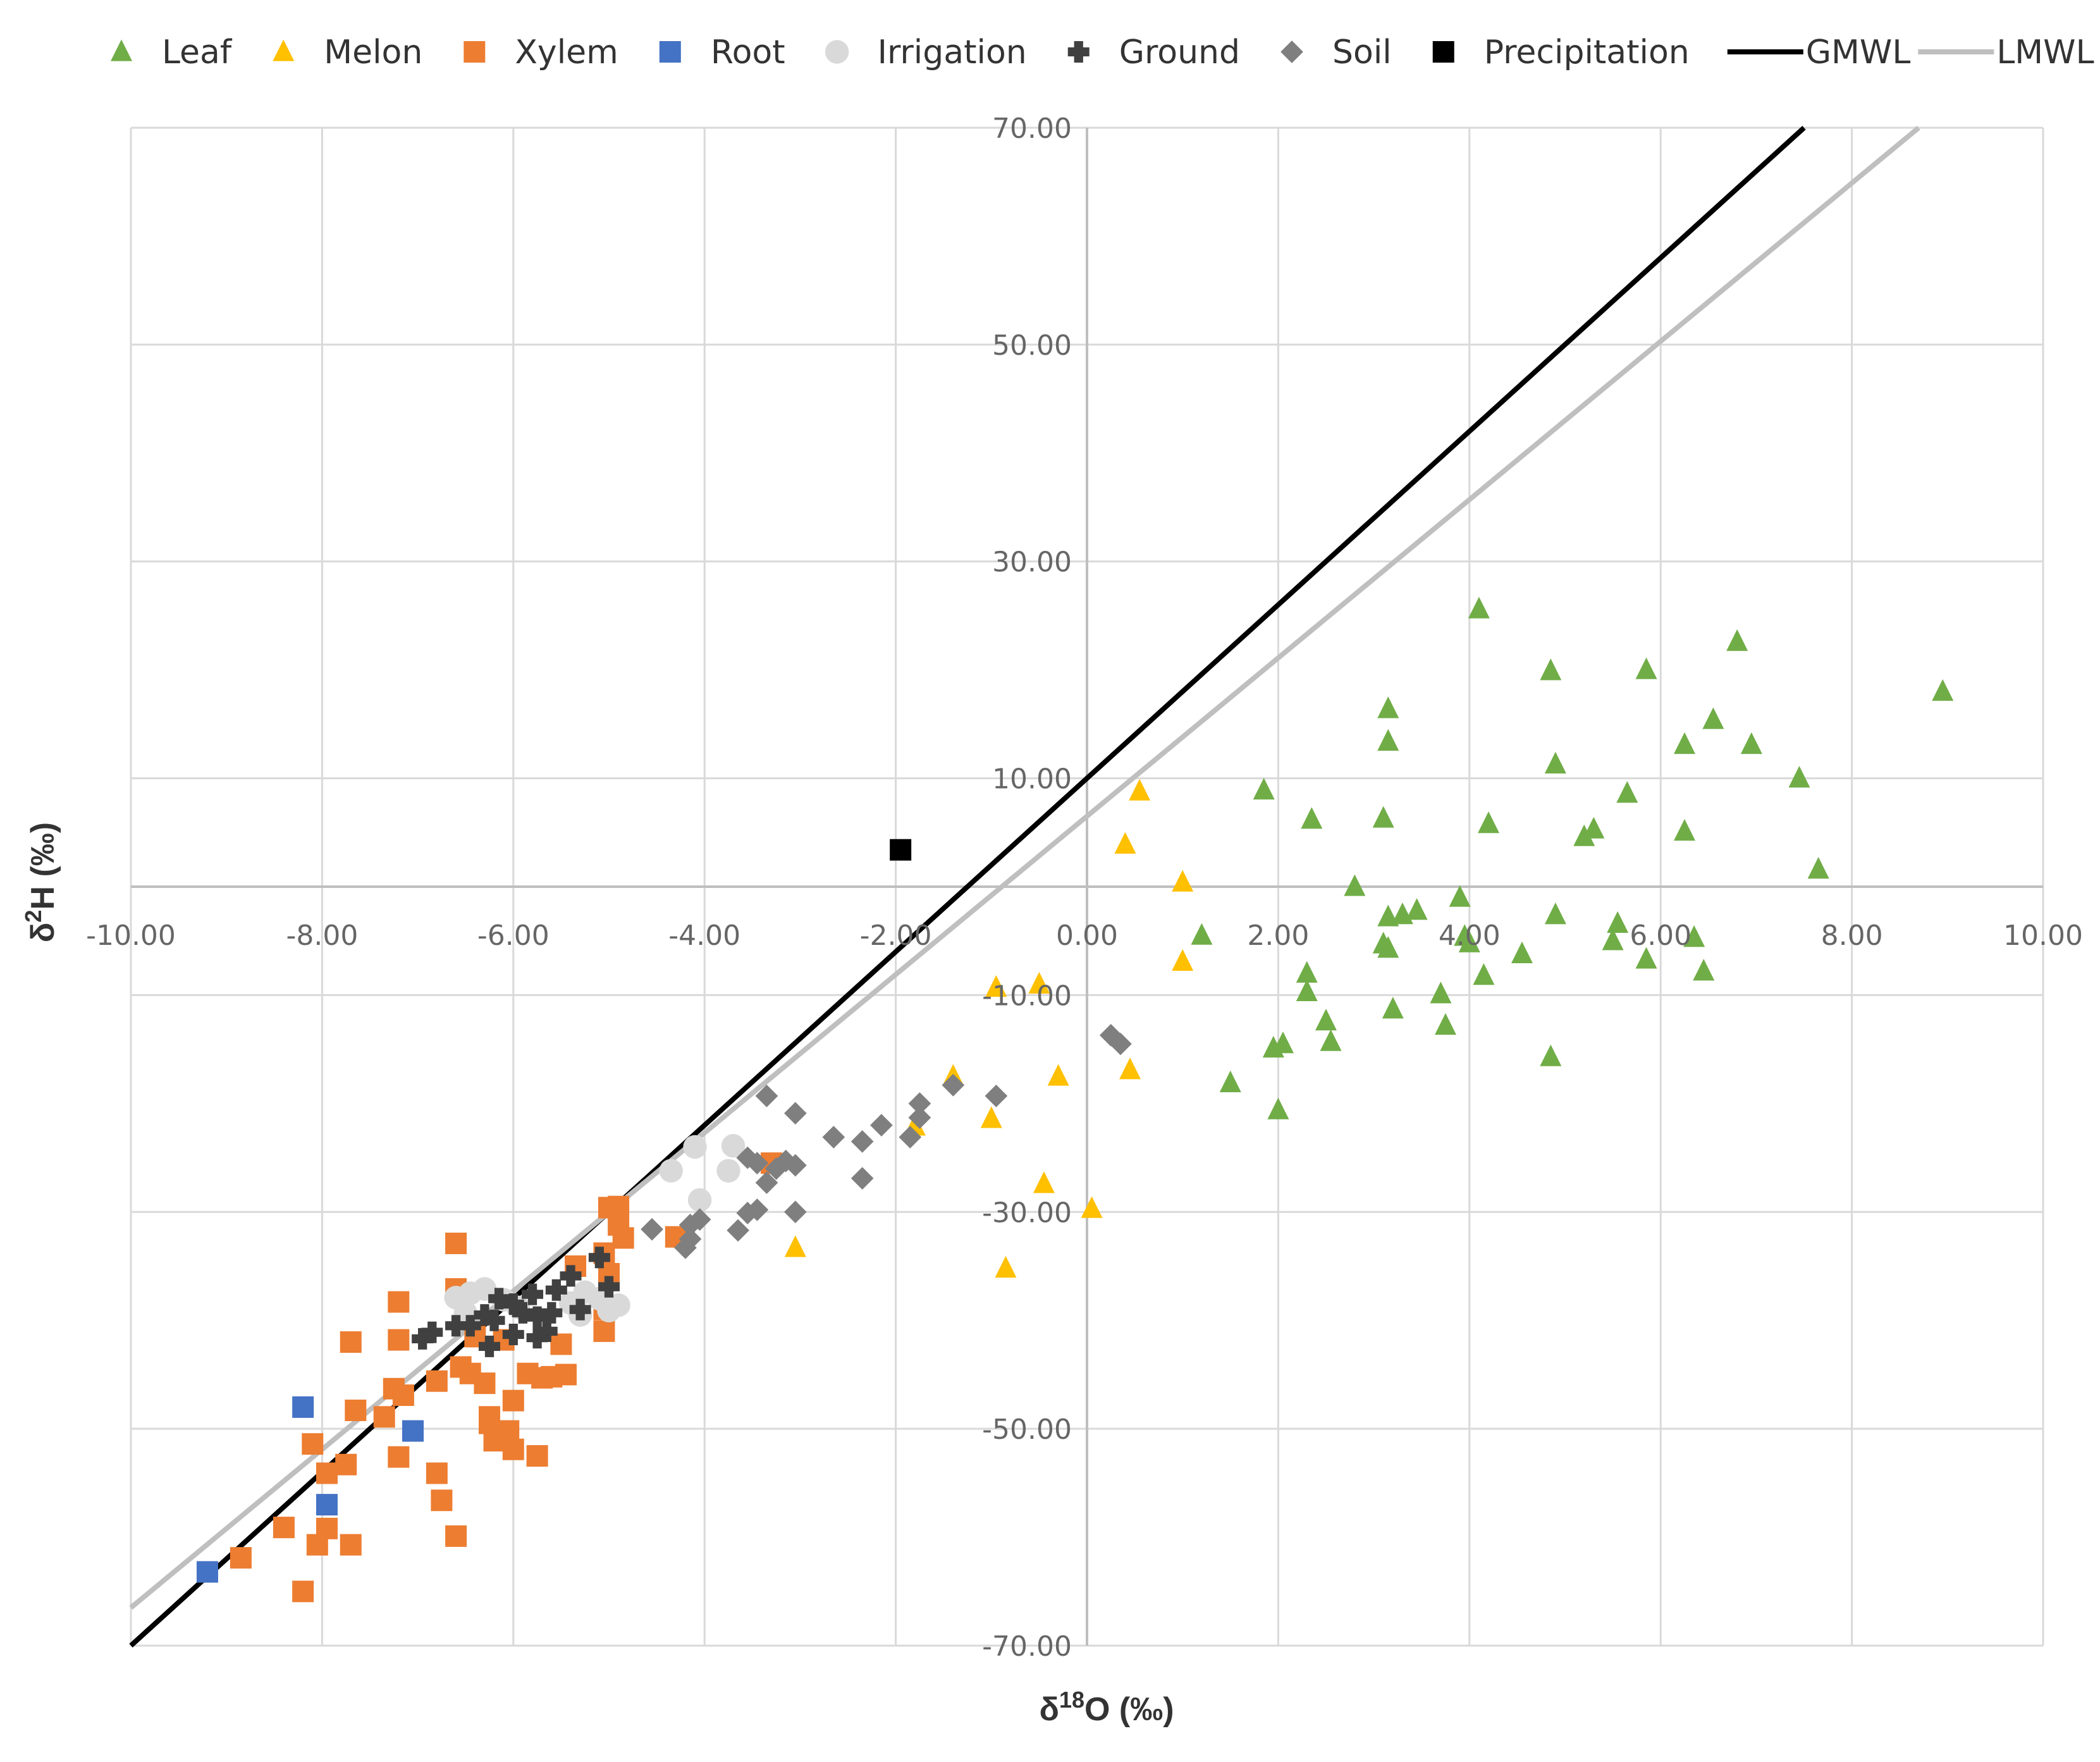 The image size is (2100, 1762). What do you see at coordinates (1032, 129) in the screenshot?
I see `y-tick-label: 70.00` at bounding box center [1032, 129].